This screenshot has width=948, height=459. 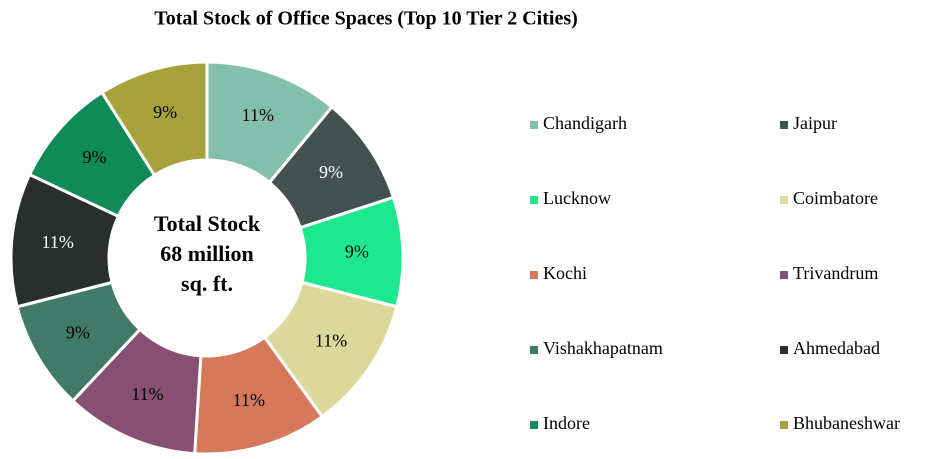 What do you see at coordinates (835, 273) in the screenshot?
I see `legend-label: Trivandrum` at bounding box center [835, 273].